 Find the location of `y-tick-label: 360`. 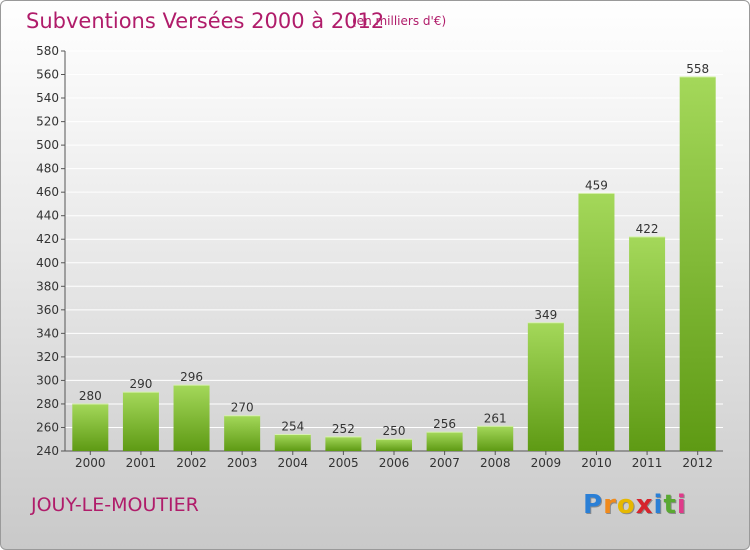

y-tick-label: 360 is located at coordinates (47, 310).